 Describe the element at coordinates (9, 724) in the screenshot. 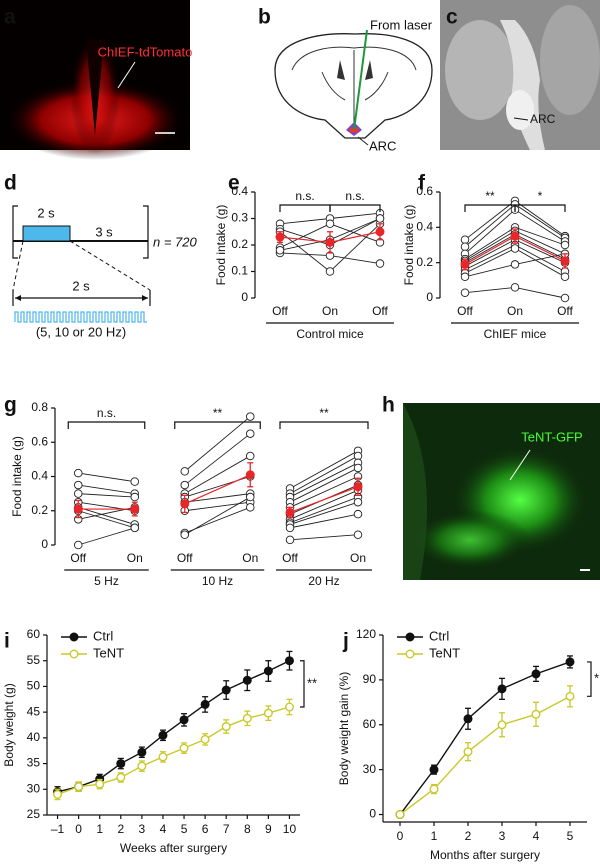

I see `y-axis-label: Body weight (g)` at that location.